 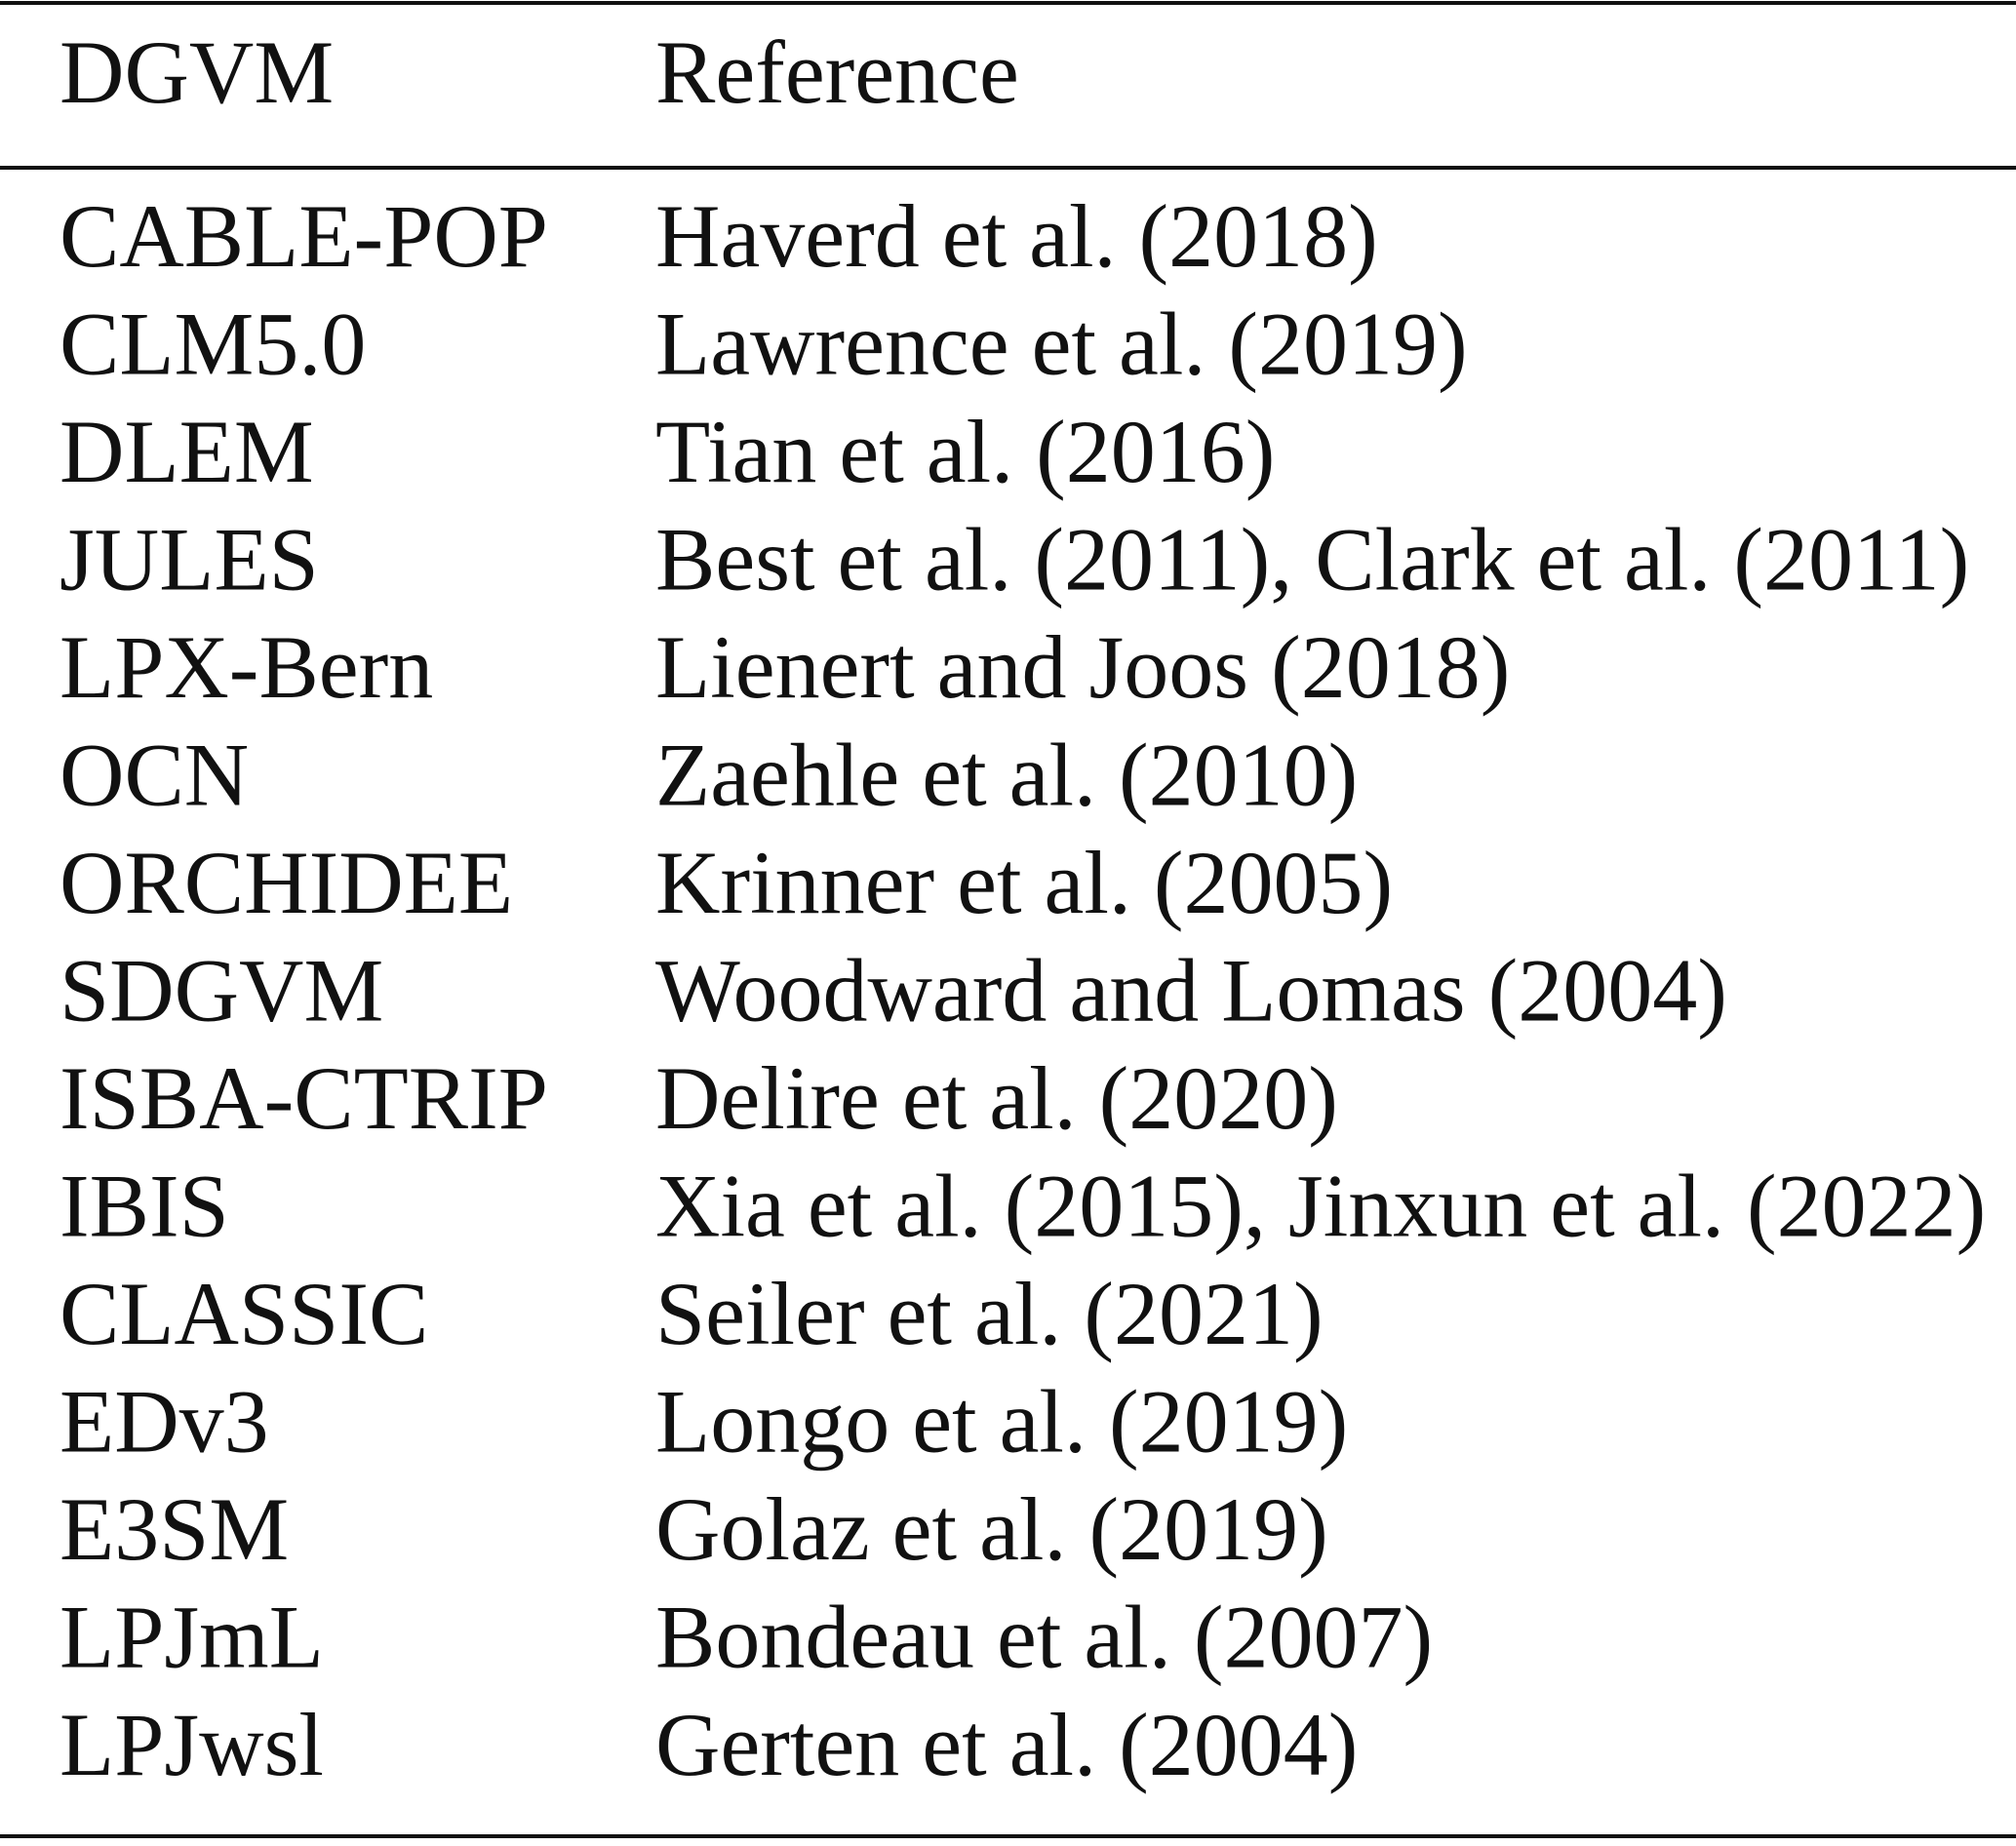 I want to click on reference: Xia et al. (2015), Jinxun et al. (2022), so click(x=1320, y=1206).